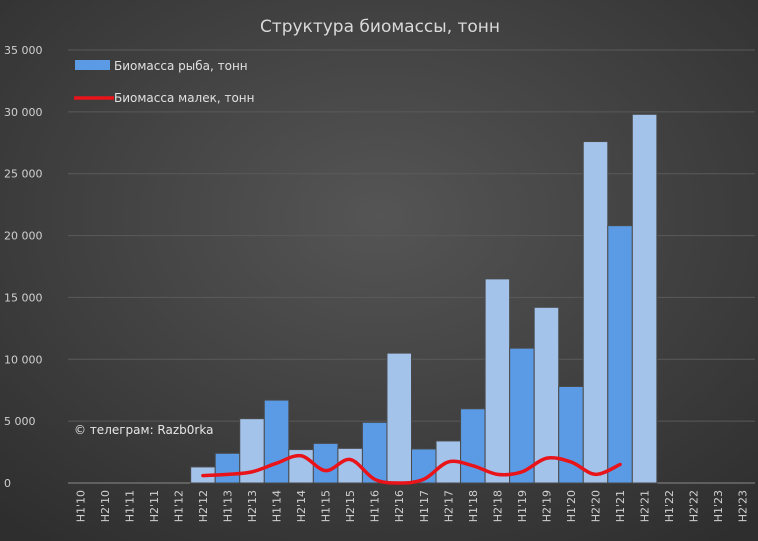 This screenshot has height=541, width=758. I want to click on x-tick-label: H2'21, so click(645, 506).